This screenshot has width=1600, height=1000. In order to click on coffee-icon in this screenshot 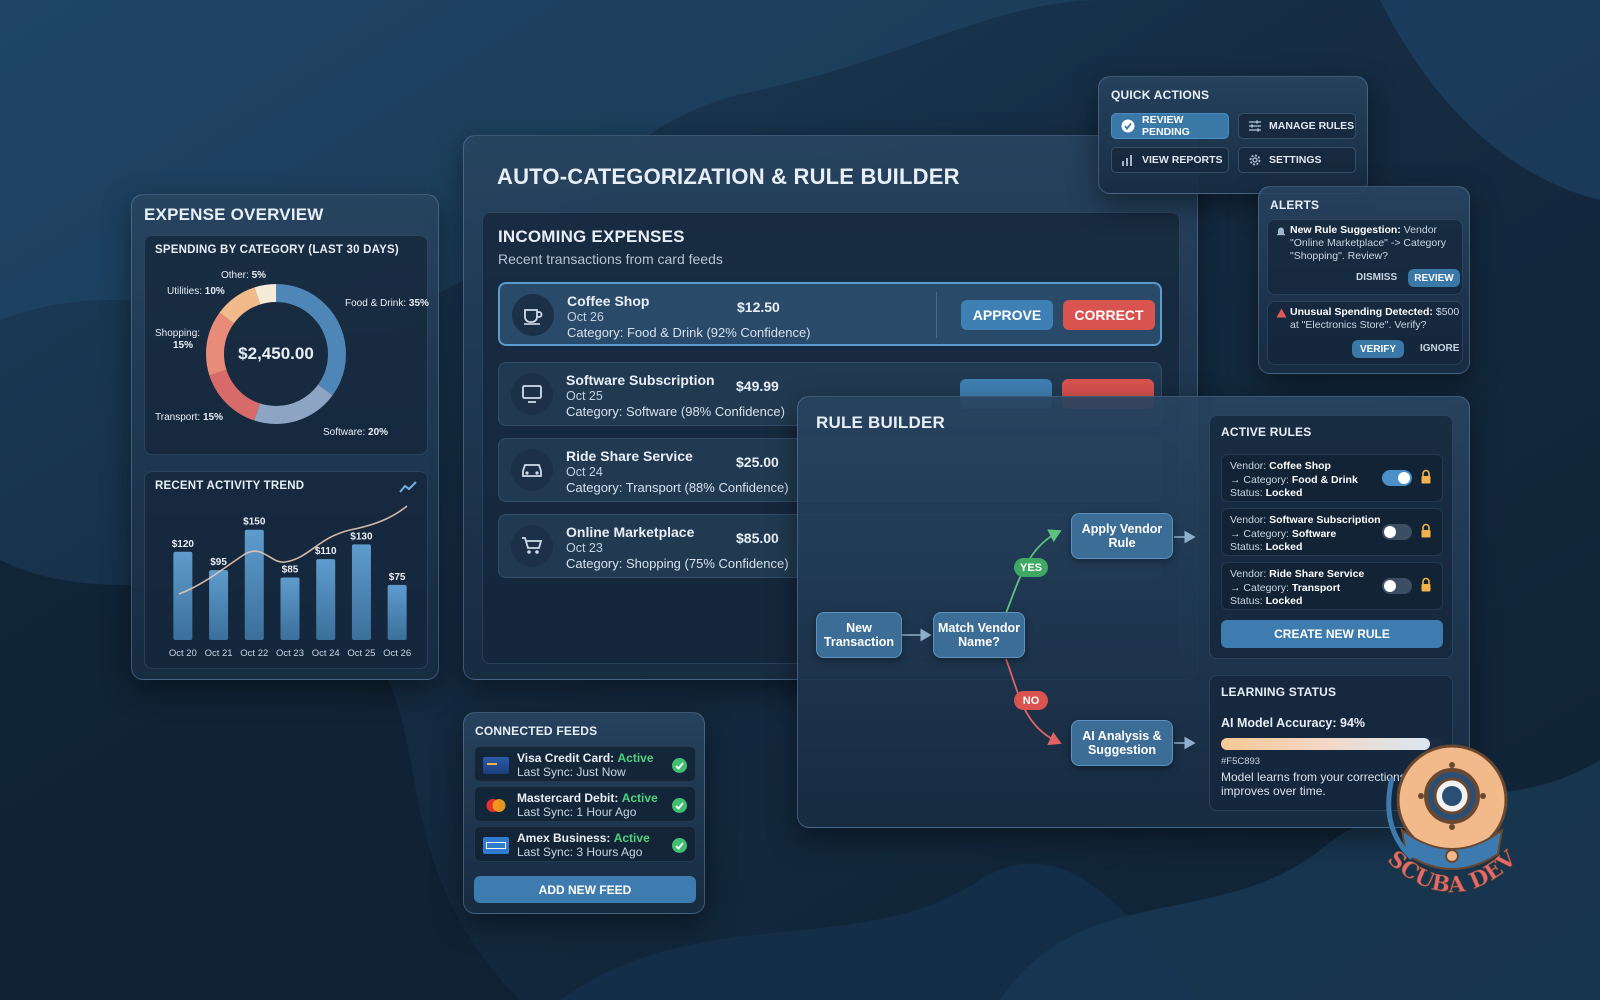, I will do `click(533, 315)`.